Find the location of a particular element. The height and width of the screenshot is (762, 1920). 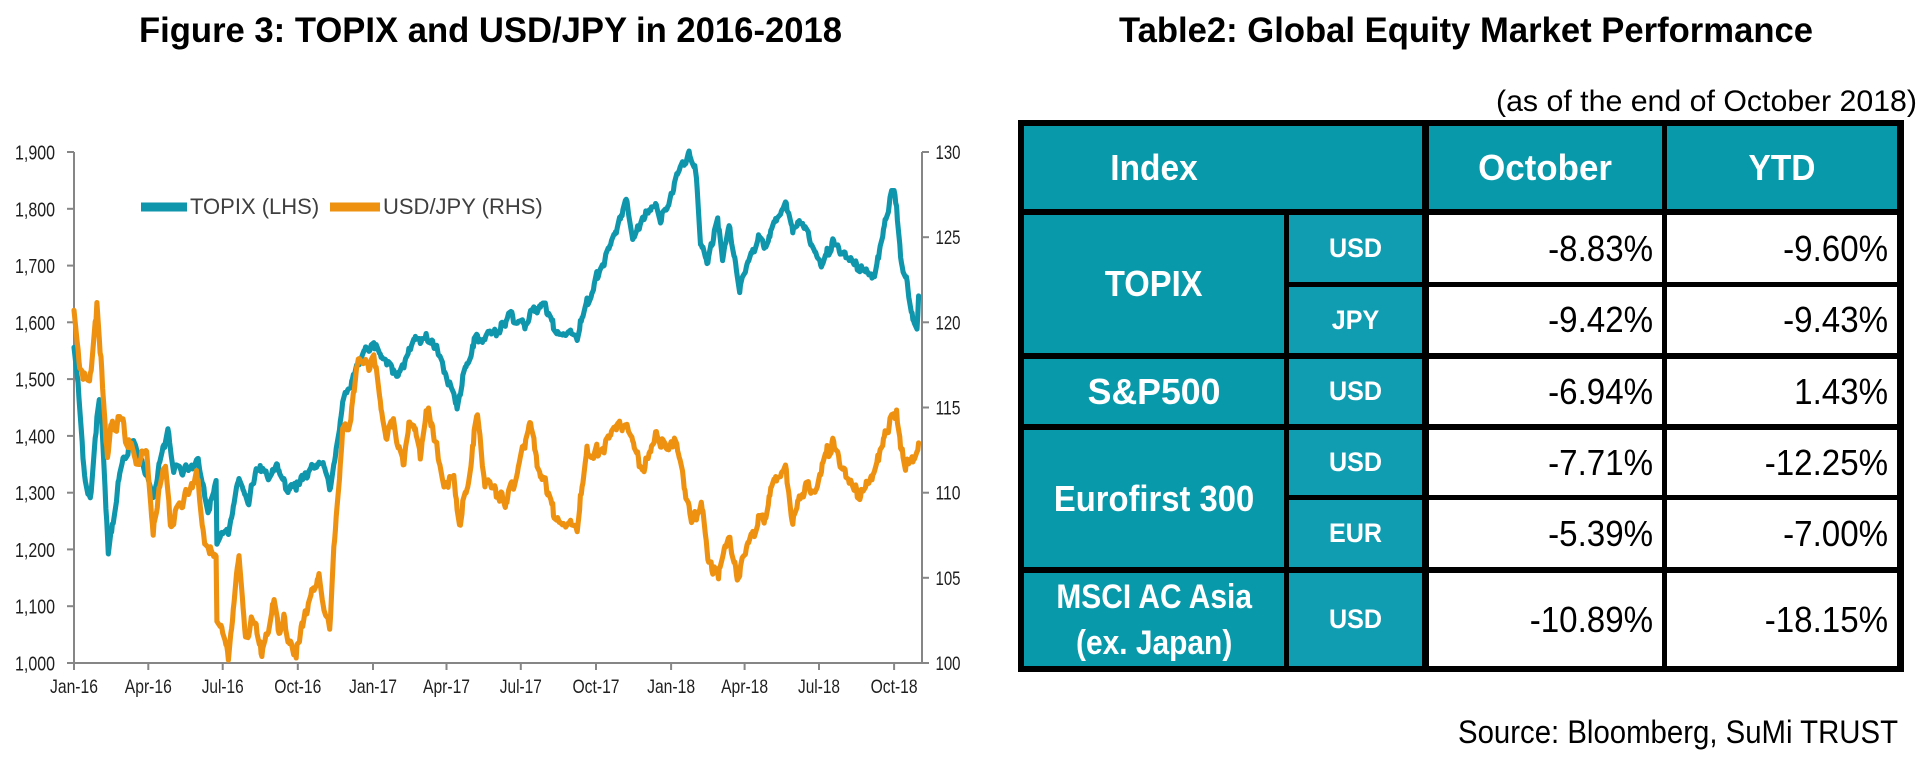

svg-text: Jan-16 is located at coordinates (74, 687).